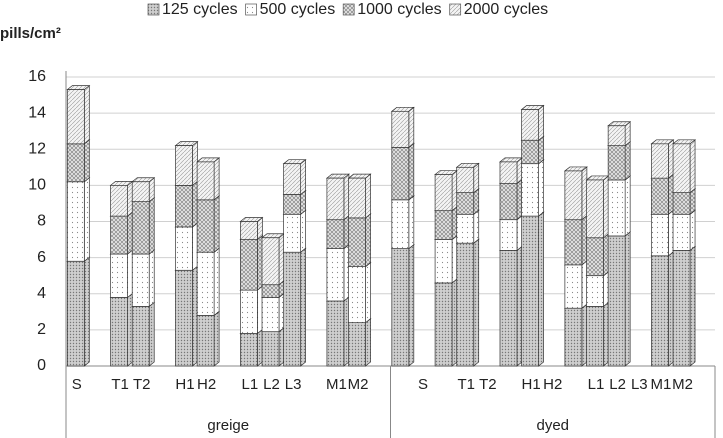 This screenshot has height=438, width=723. What do you see at coordinates (466, 384) in the screenshot?
I see `x-tick-label: T1` at bounding box center [466, 384].